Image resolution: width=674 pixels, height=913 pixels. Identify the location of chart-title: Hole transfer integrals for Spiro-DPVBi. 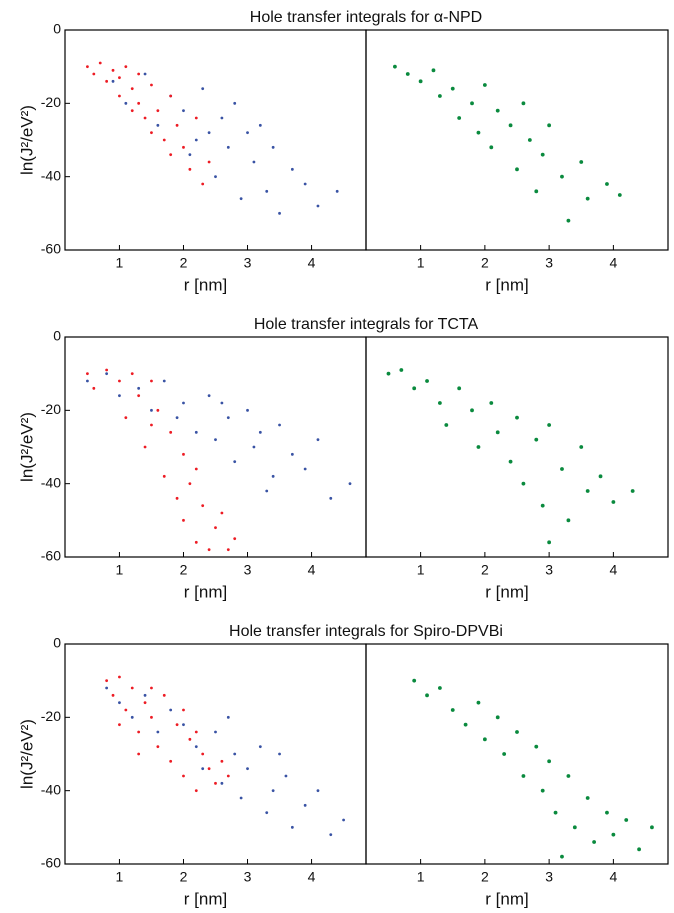
(366, 631).